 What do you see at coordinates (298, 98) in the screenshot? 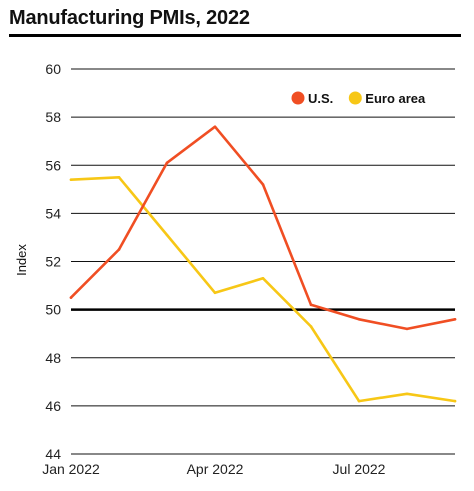
I see `legend-marker-u-s` at bounding box center [298, 98].